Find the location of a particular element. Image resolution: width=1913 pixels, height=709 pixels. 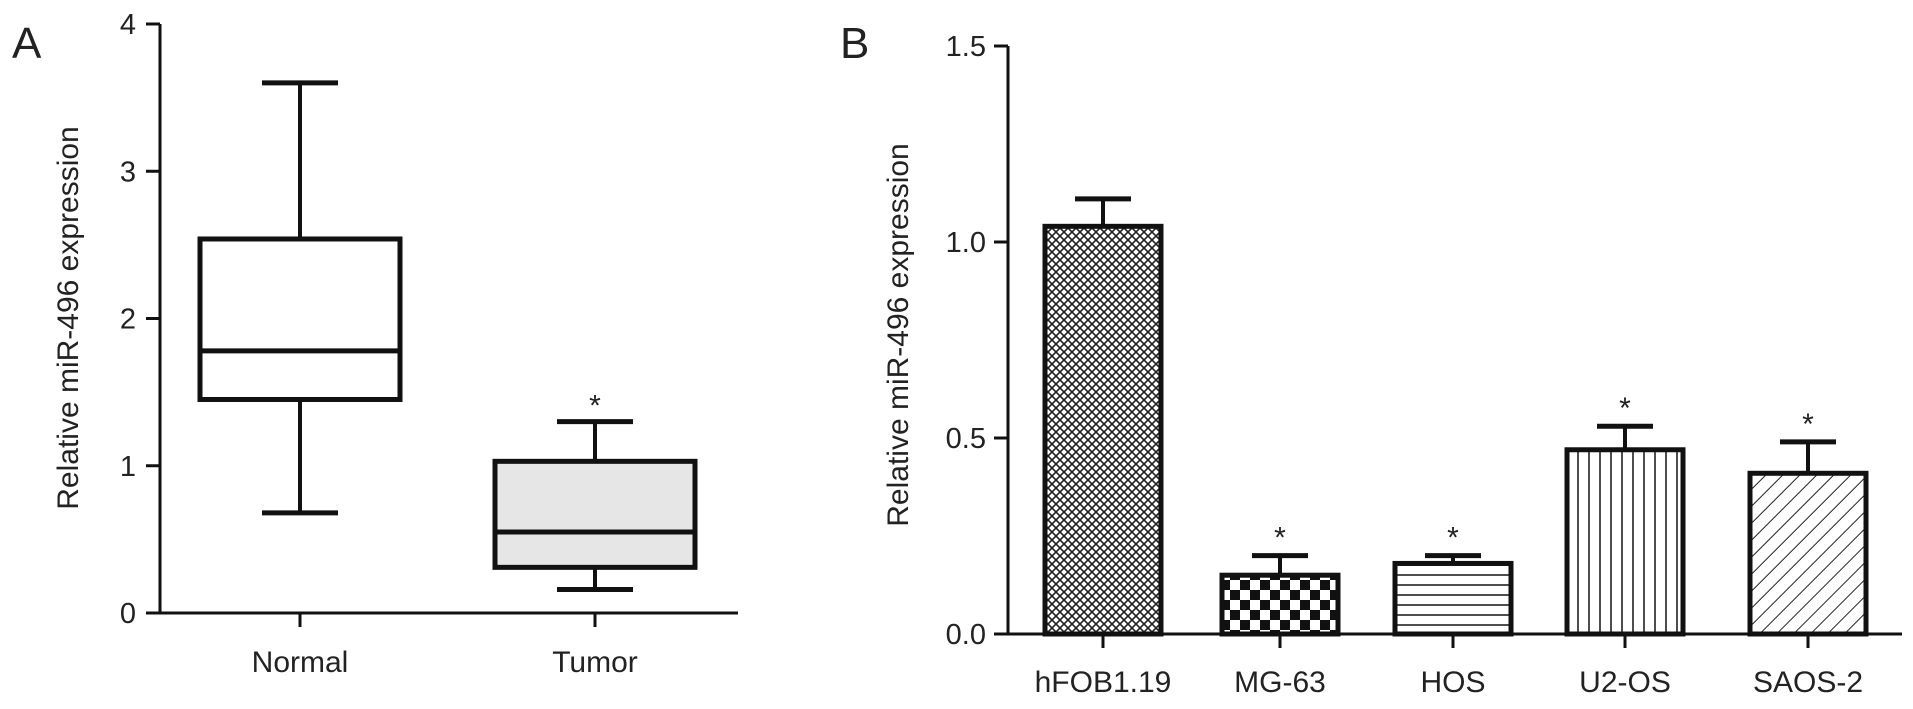

panel-b-y-tick-label: 1.0 is located at coordinates (966, 243).